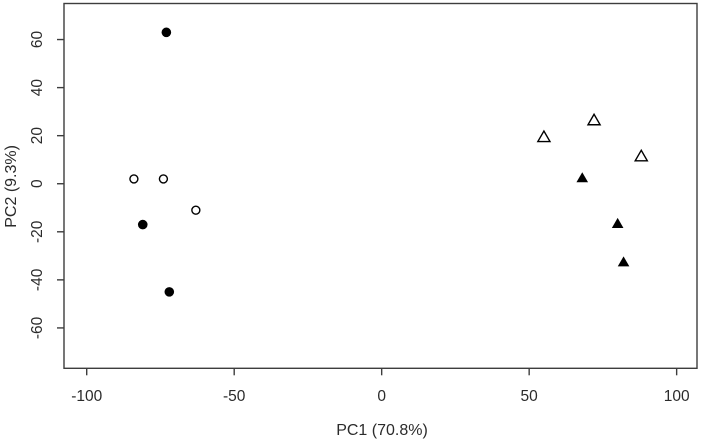  I want to click on y-tick-label: -60, so click(37, 327).